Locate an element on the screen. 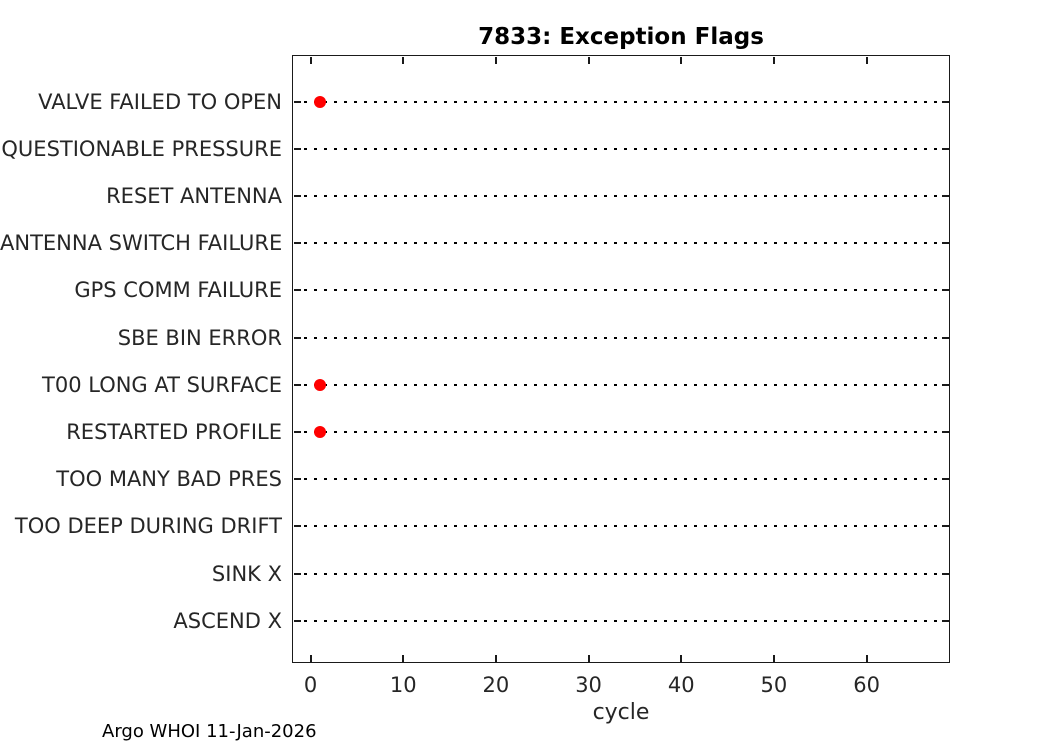  y-axis-category-label: VALVE FAILED TO OPEN is located at coordinates (160, 101).